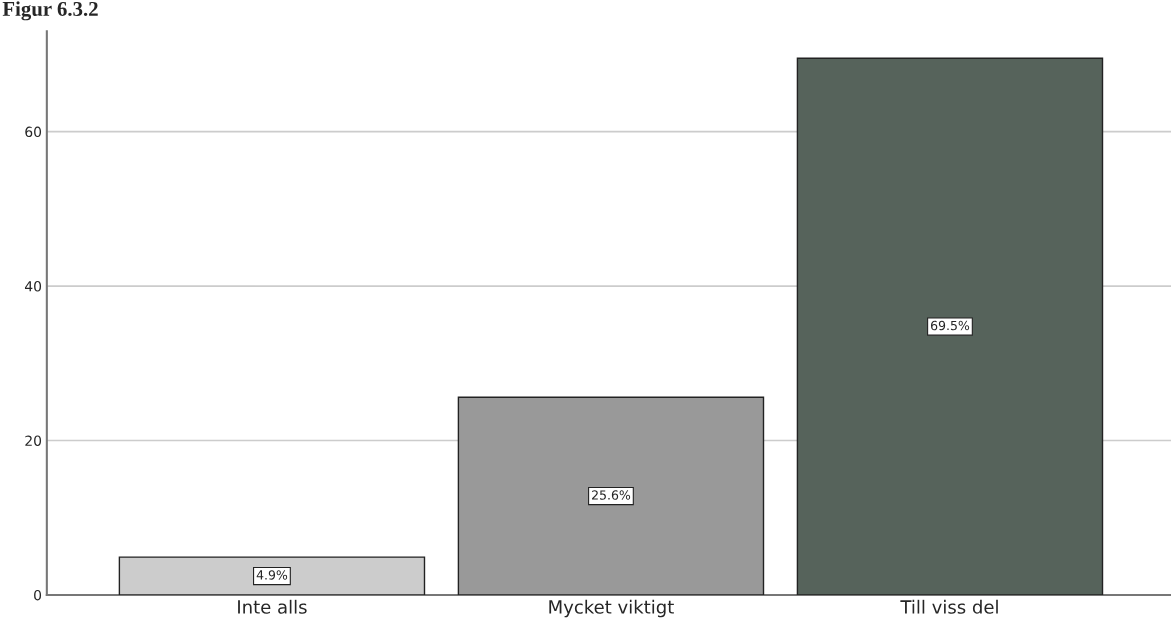  Describe the element at coordinates (50, 11) in the screenshot. I see `chart-title: Figur 6.3.2` at that location.